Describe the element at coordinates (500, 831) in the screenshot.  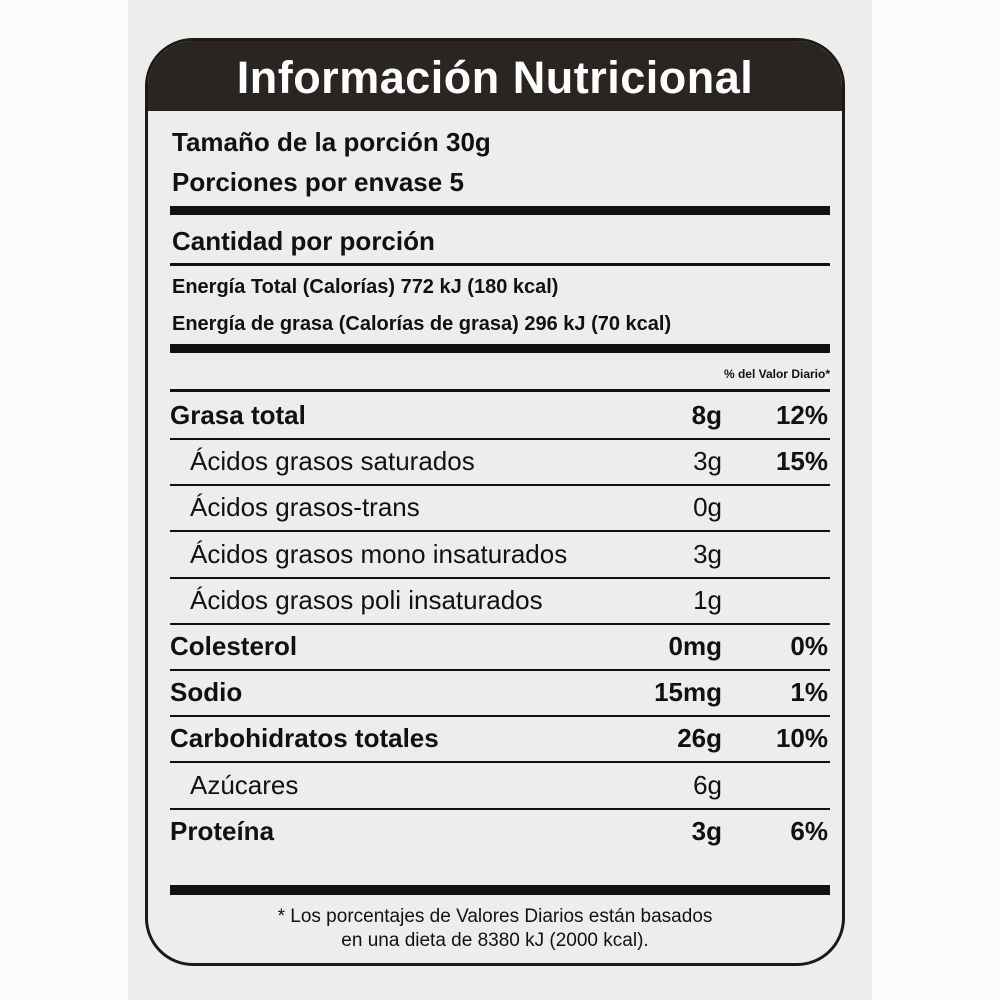
I see `nutrient-row: Proteína 3g 6%` at that location.